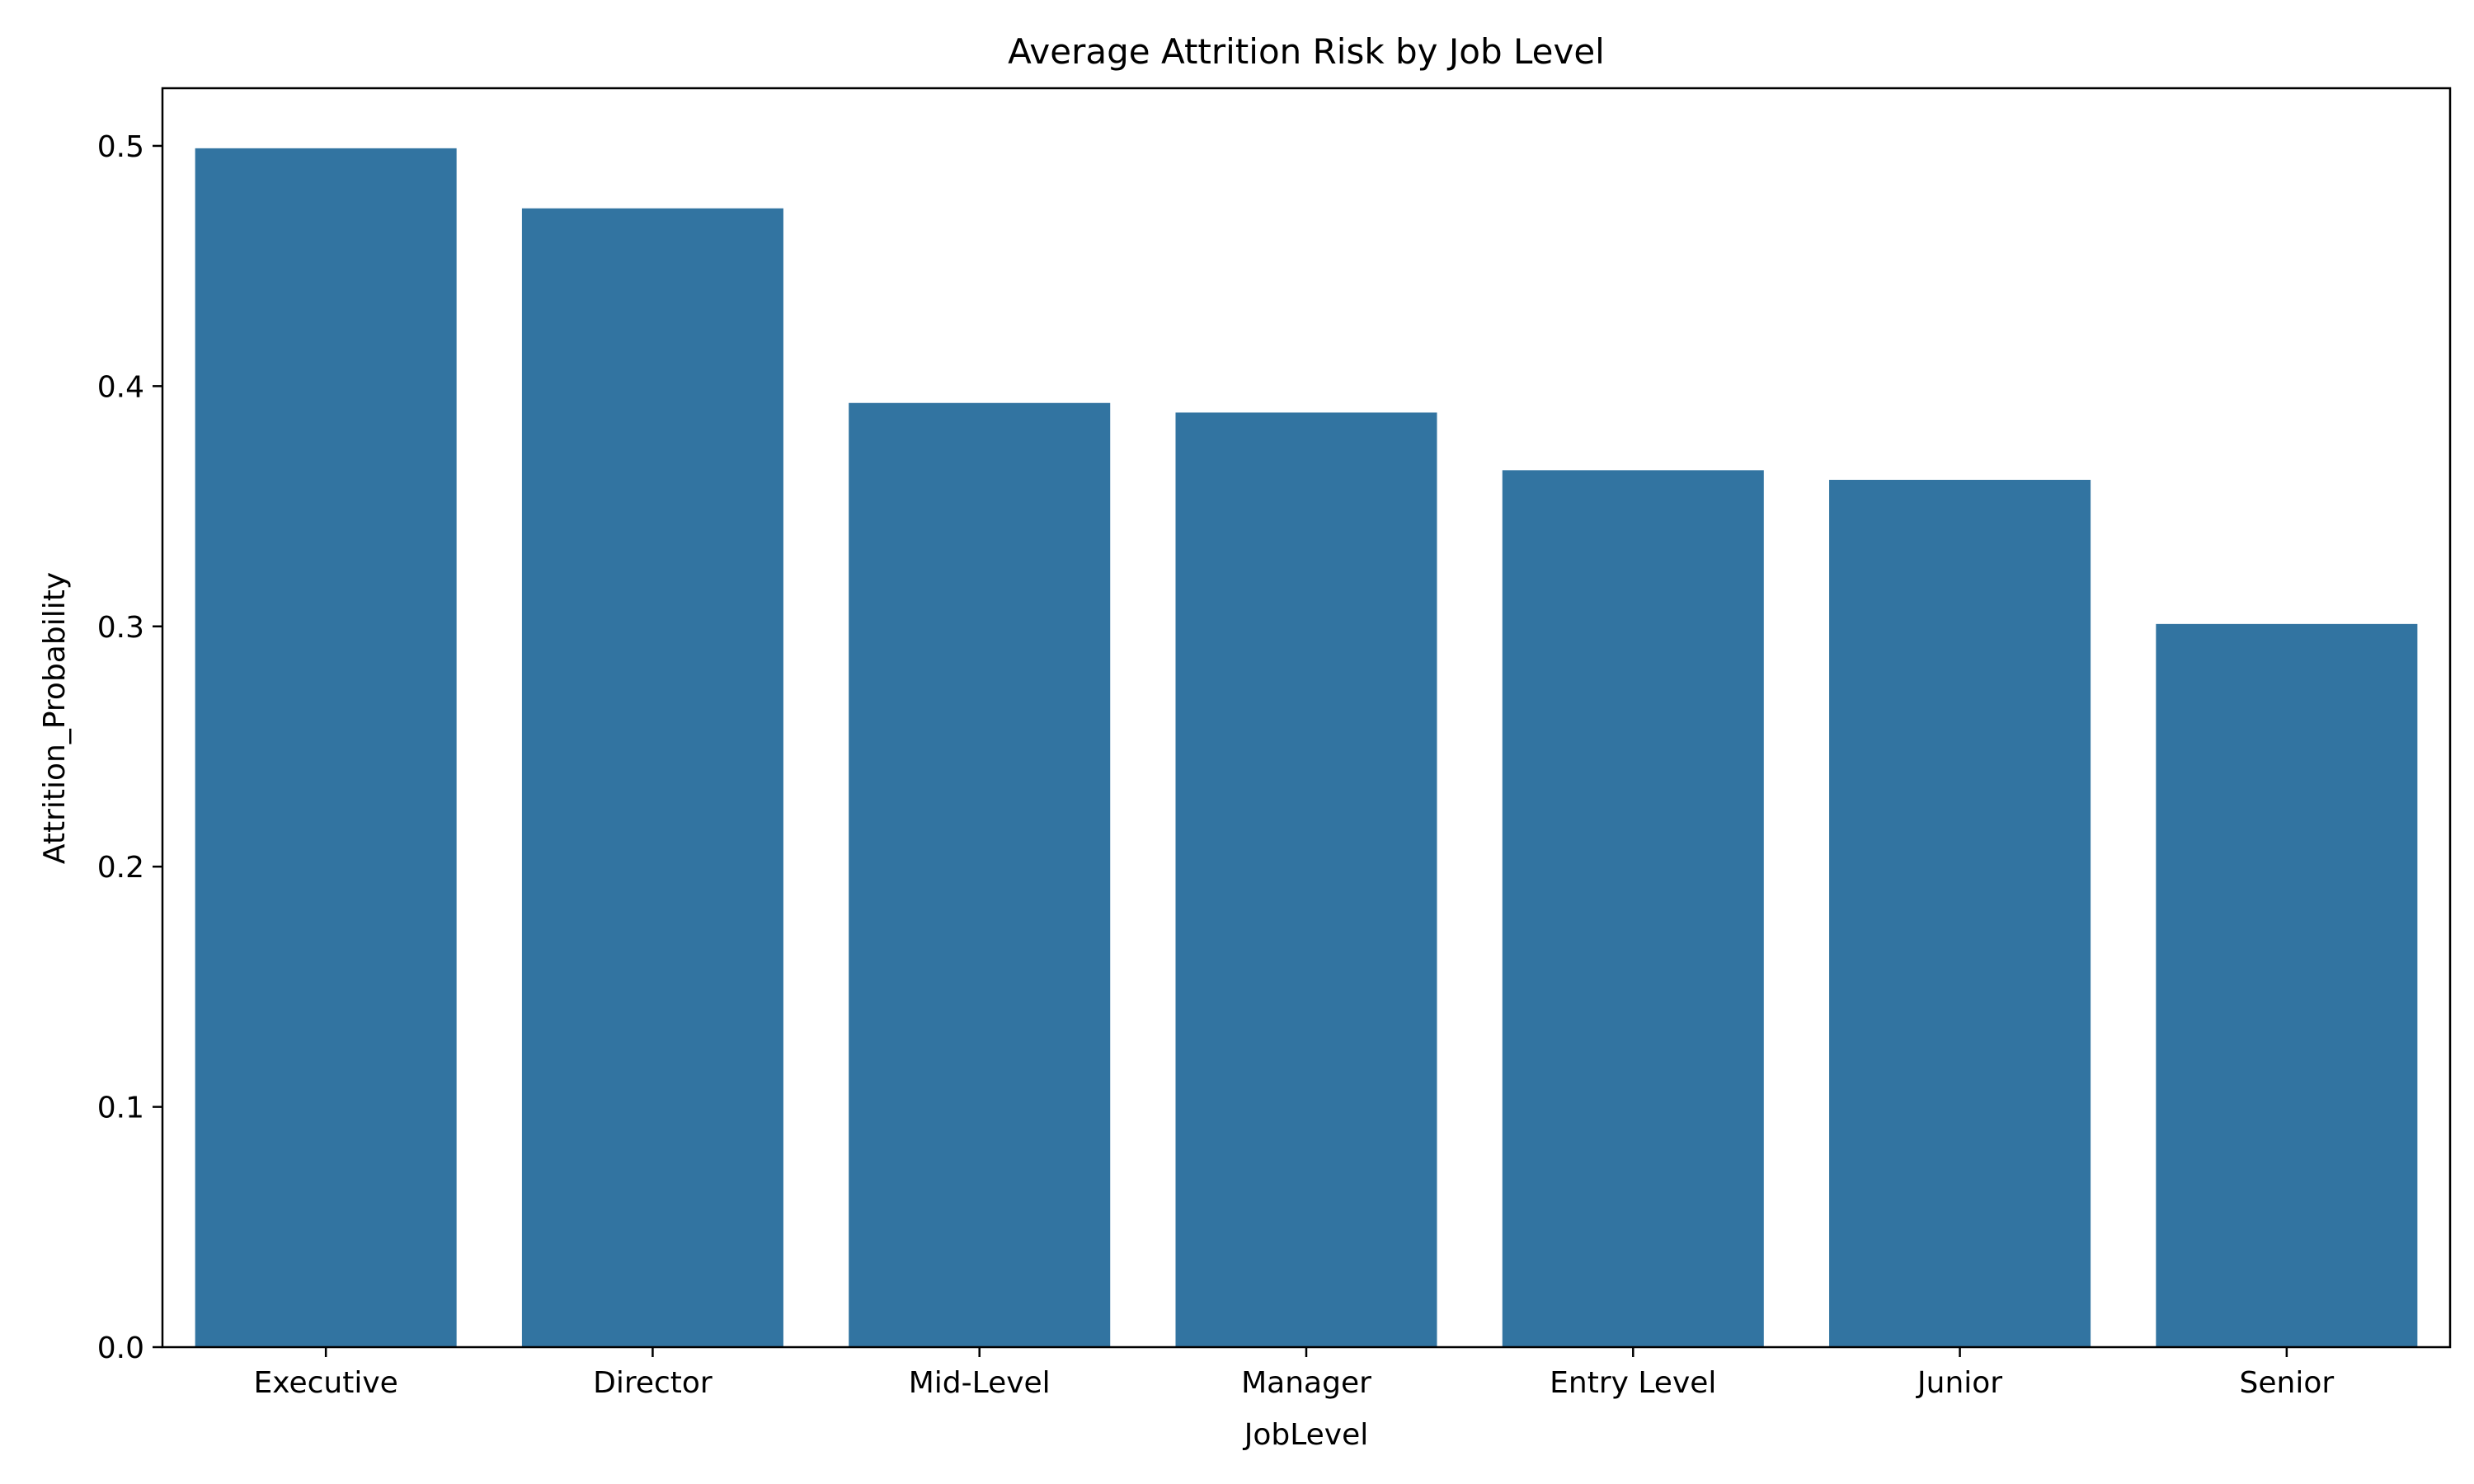 This screenshot has width=2474, height=1484. Describe the element at coordinates (120, 868) in the screenshot. I see `y-tick-label: 0.2` at that location.